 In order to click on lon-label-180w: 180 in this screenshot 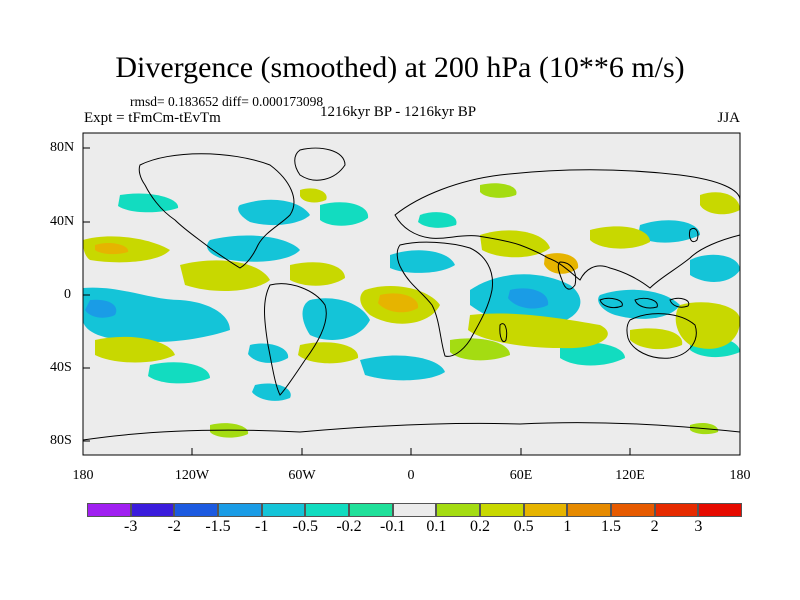, I will do `click(83, 475)`.